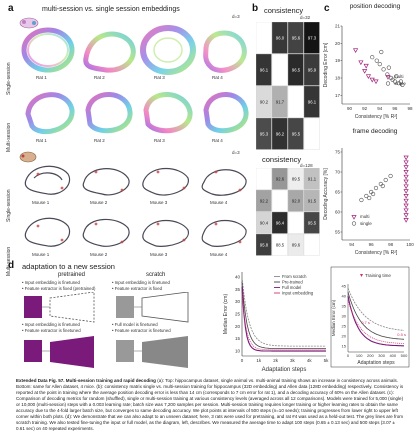  What do you see at coordinates (29, 23) in the screenshot?
I see `rat-icon` at bounding box center [29, 23].